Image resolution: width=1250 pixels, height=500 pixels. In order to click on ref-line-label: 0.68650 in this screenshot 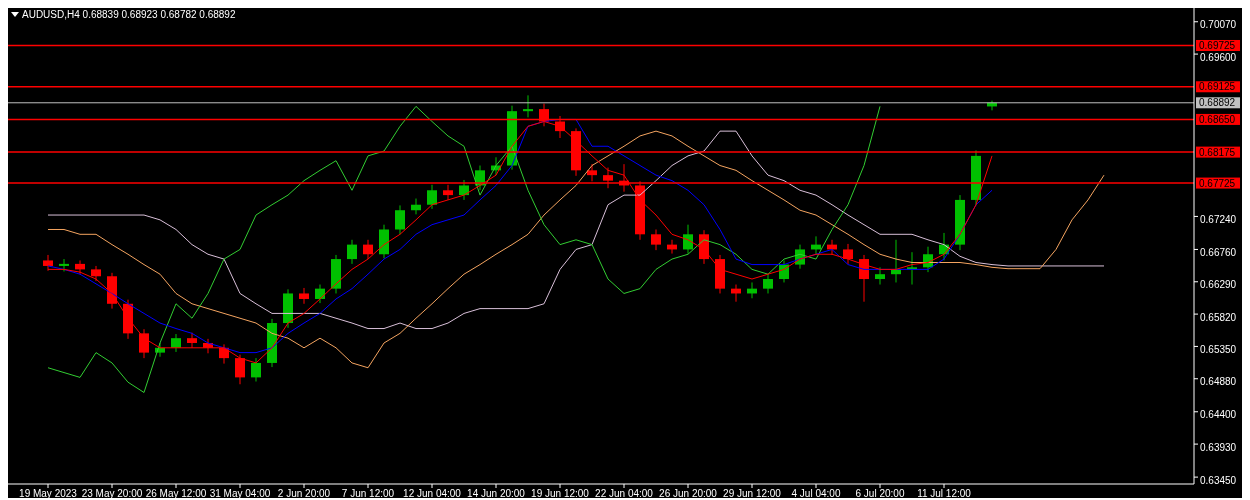, I will do `click(1217, 119)`.